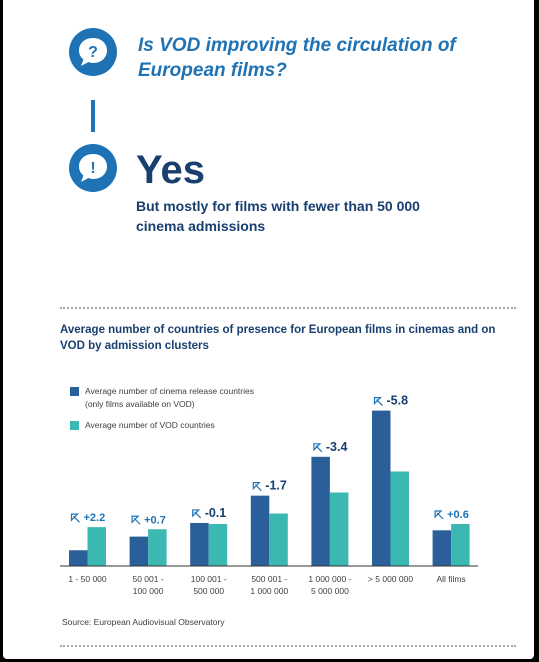 The height and width of the screenshot is (662, 539). Describe the element at coordinates (269, 579) in the screenshot. I see `category-label: 500 001 -` at that location.